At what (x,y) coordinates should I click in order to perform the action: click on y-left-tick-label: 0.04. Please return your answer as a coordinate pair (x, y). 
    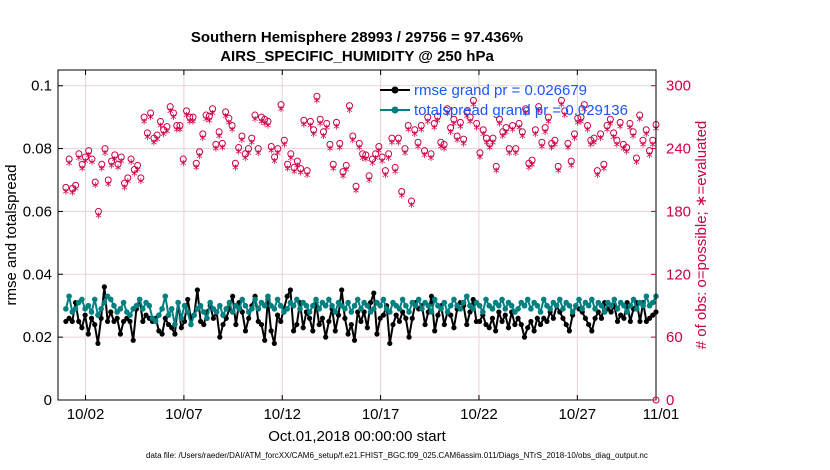
    Looking at the image, I should click on (37, 274).